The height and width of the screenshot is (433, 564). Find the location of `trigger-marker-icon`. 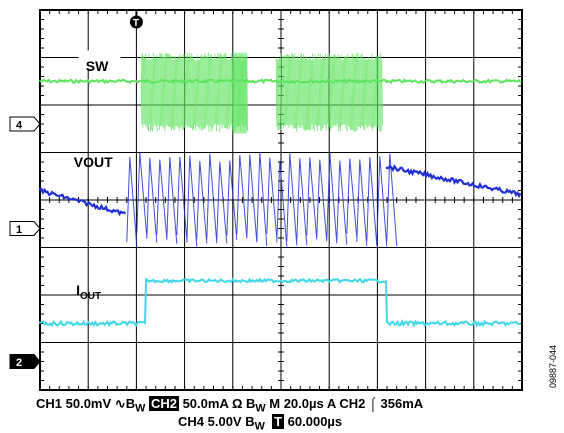

trigger-marker-icon is located at coordinates (136, 22).